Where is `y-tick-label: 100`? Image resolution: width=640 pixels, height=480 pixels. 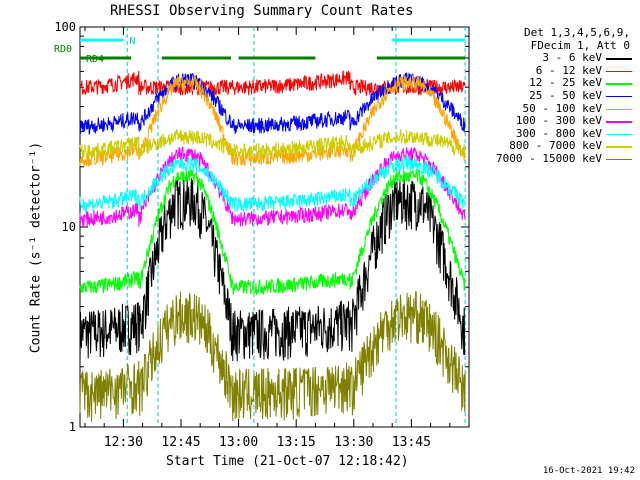 y-tick-label: 100 is located at coordinates (65, 27).